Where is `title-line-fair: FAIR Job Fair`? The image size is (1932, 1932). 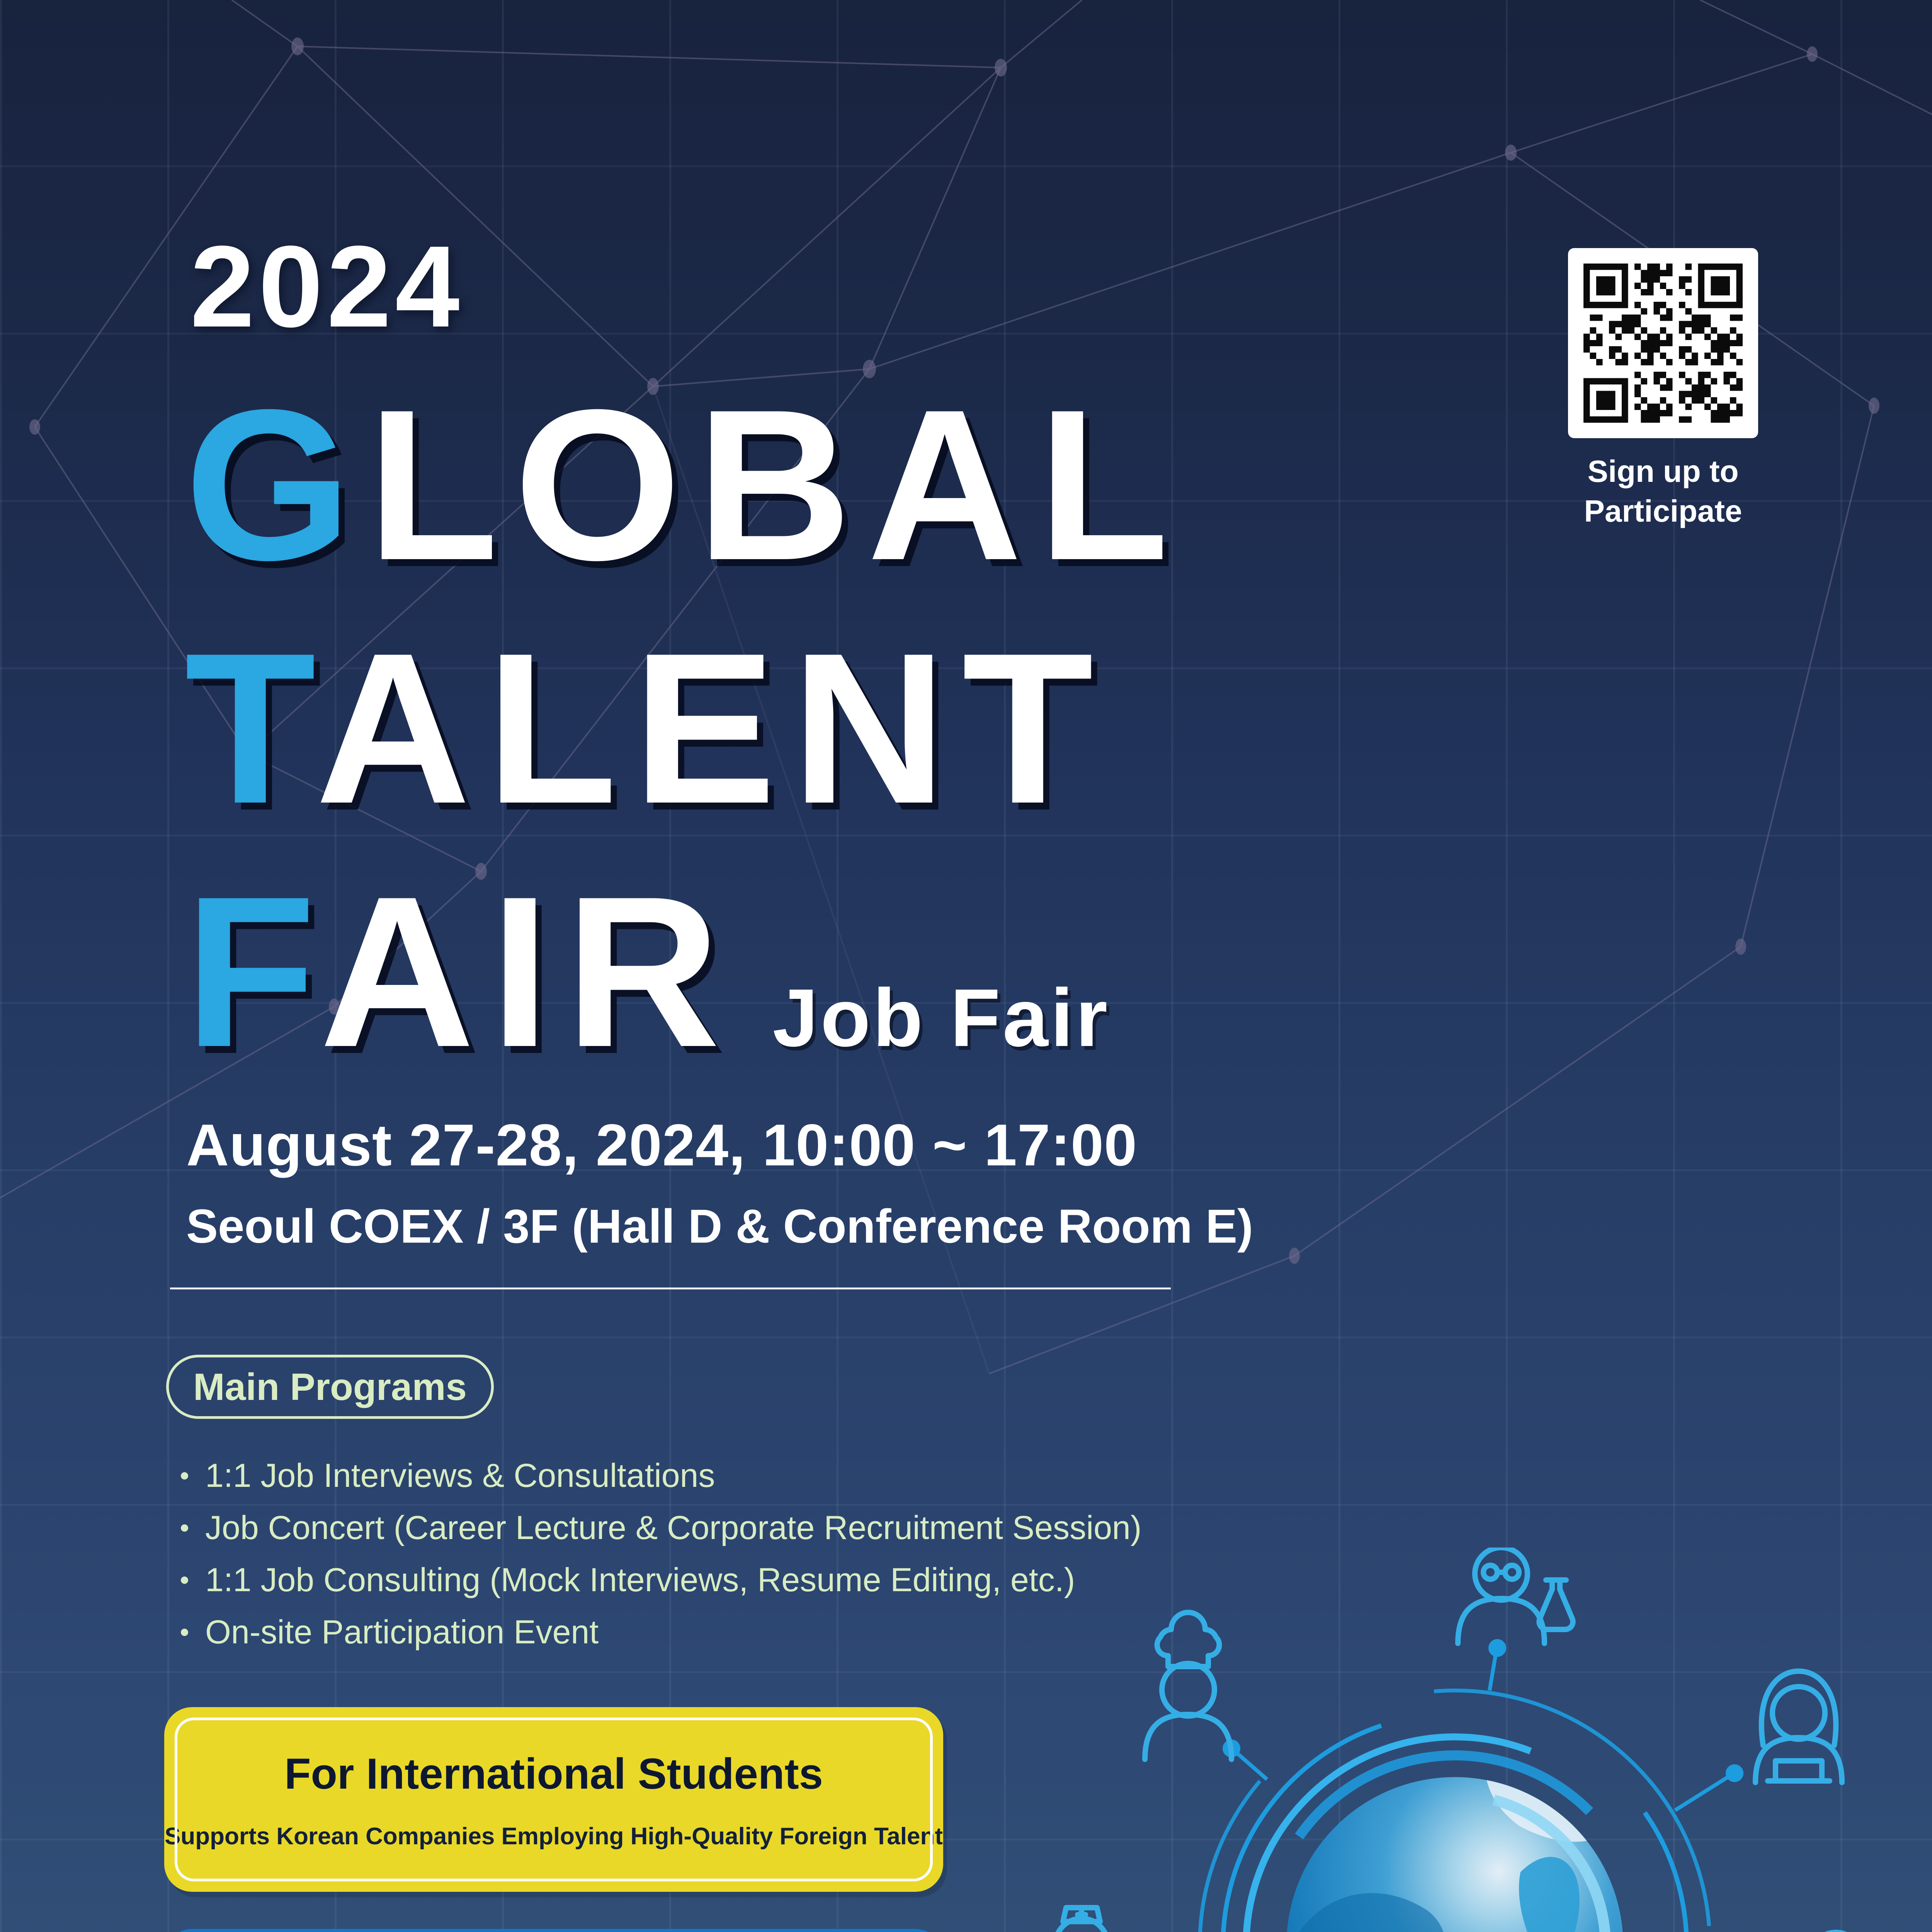 title-line-fair: FAIR Job Fair is located at coordinates (648, 972).